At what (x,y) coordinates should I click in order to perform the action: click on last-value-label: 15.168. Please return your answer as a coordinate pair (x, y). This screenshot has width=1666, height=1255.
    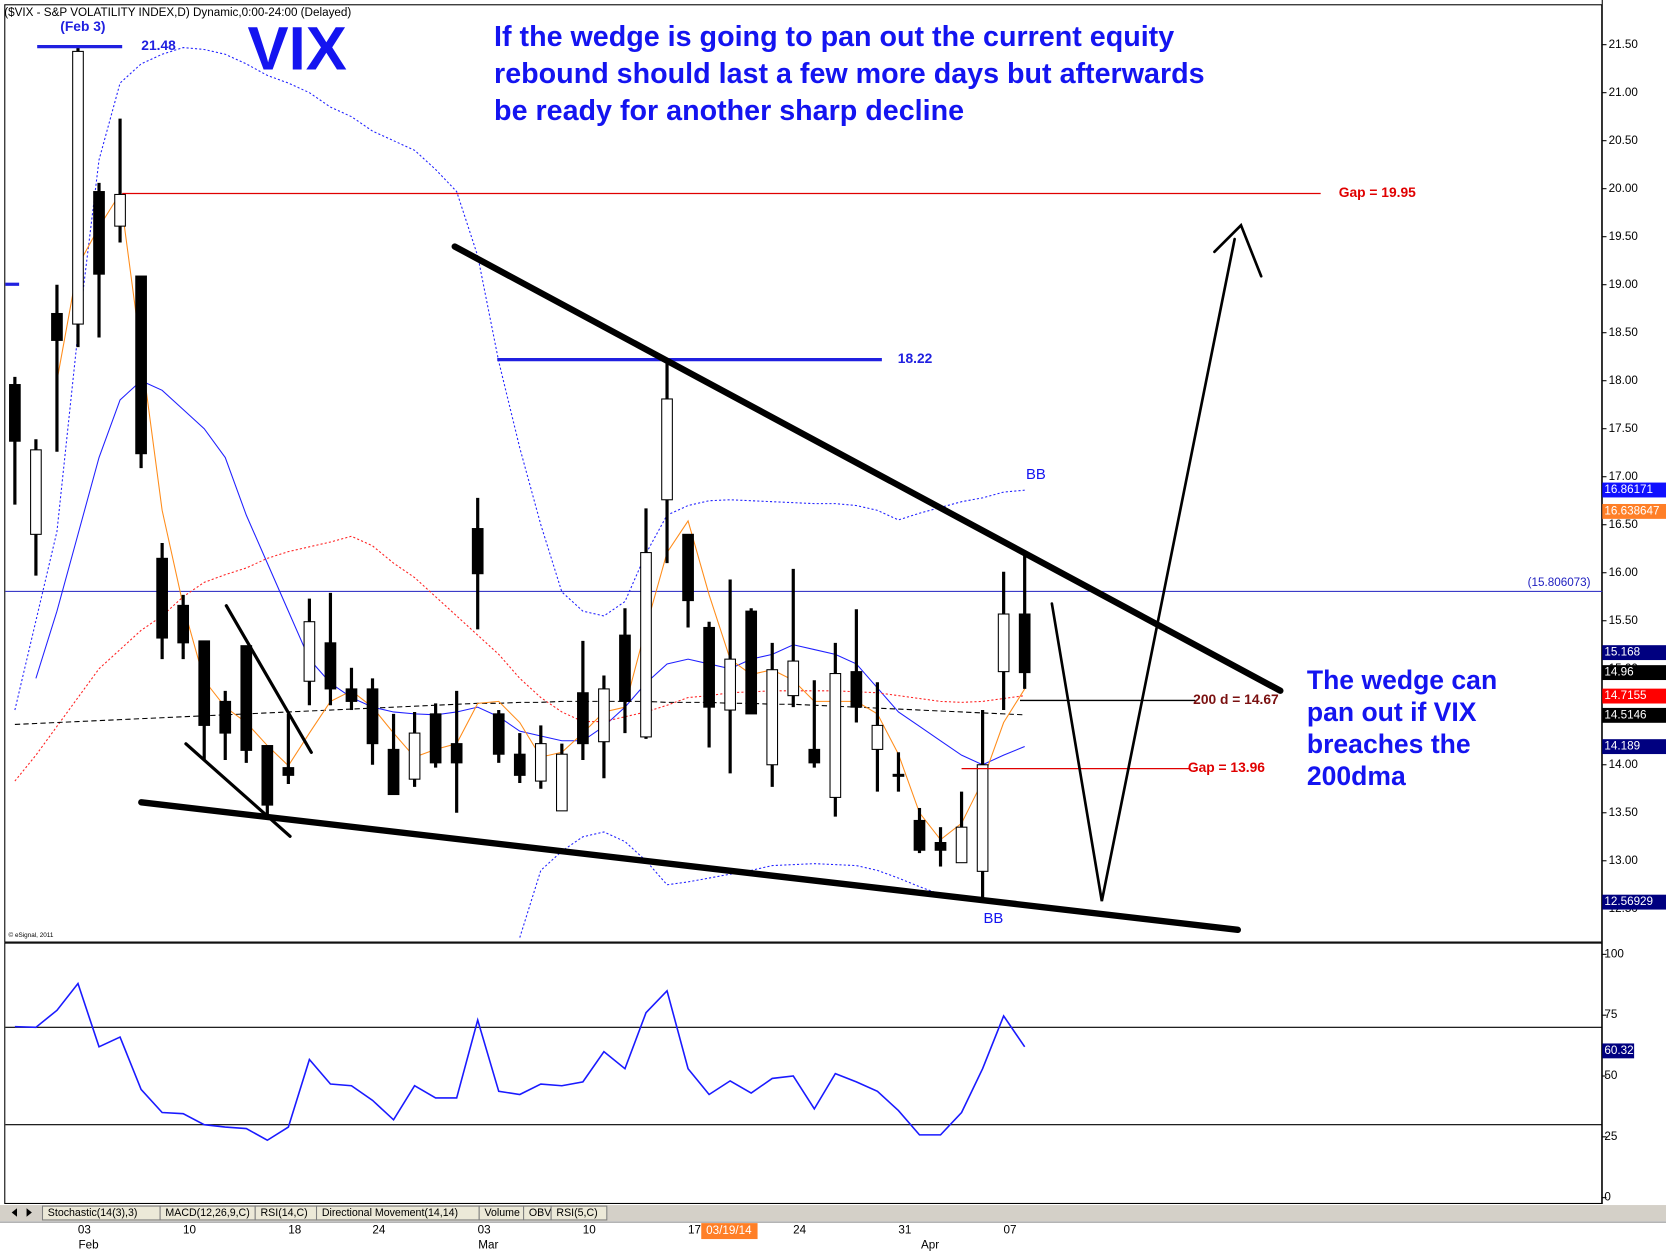
    Looking at the image, I should click on (1622, 652).